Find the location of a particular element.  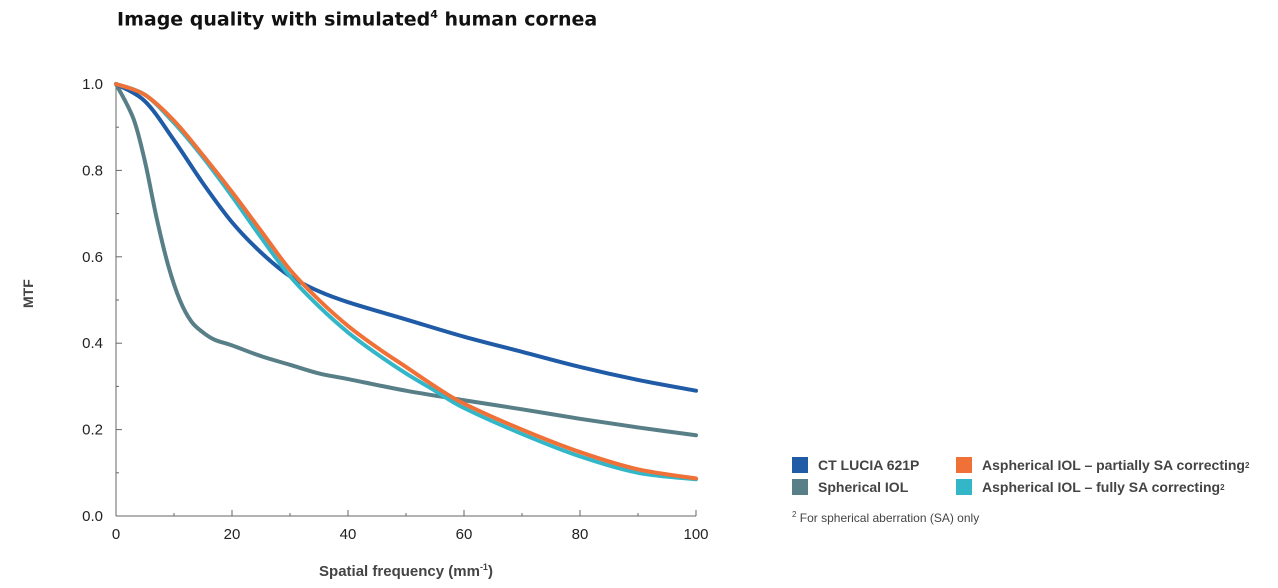

legend-item-ct-lucia: CT LUCIA 621P is located at coordinates (855, 465).